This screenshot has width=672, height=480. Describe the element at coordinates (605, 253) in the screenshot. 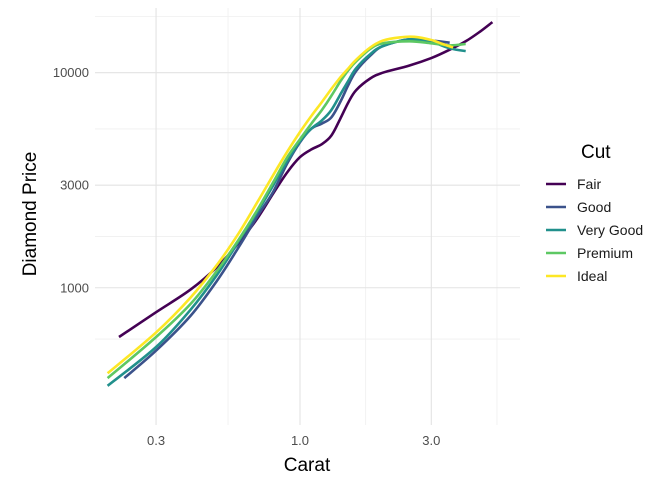

I see `legend-label-premium: Premium` at that location.